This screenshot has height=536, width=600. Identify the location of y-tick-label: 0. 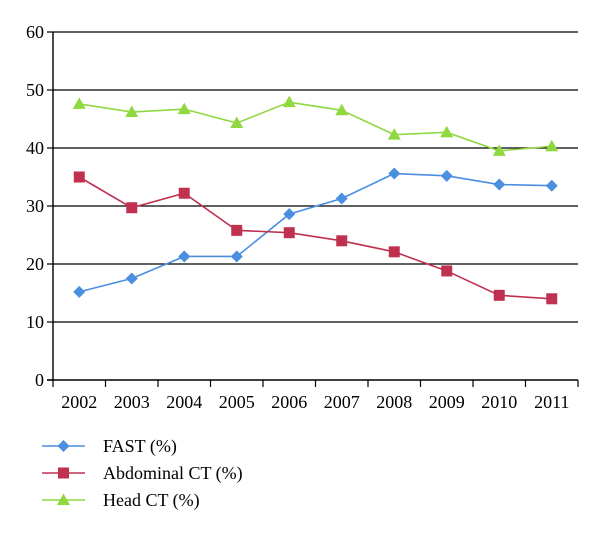
(39, 380).